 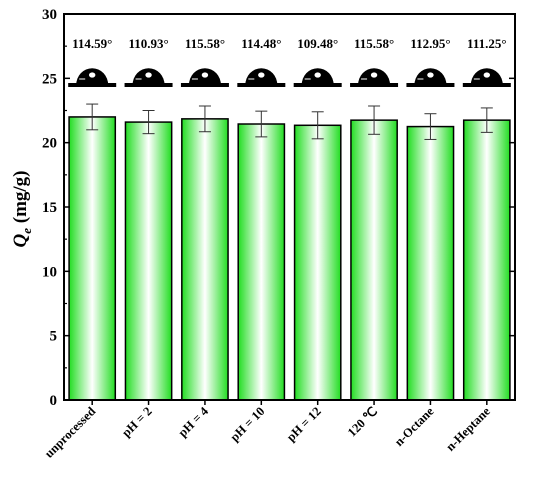 What do you see at coordinates (54, 337) in the screenshot?
I see `y-tick-label-1: 5` at bounding box center [54, 337].